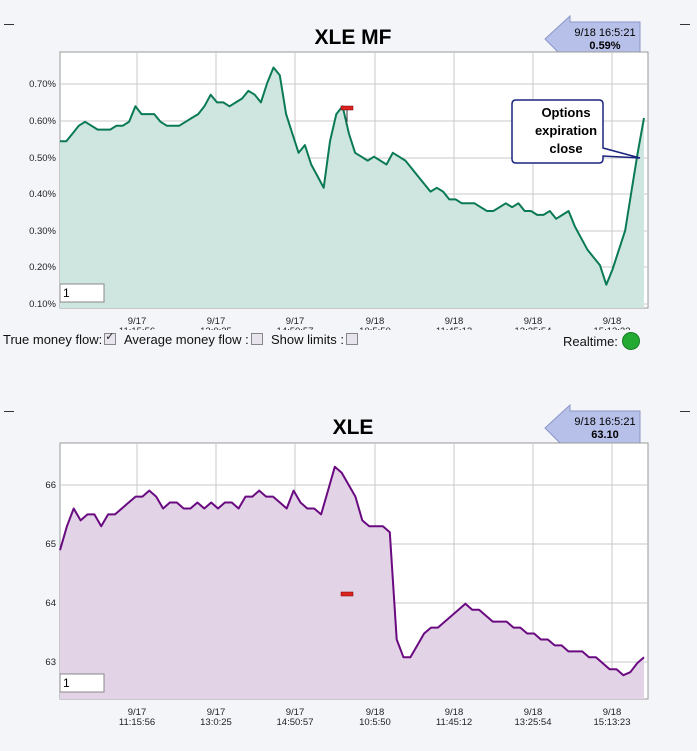  Describe the element at coordinates (604, 46) in the screenshot. I see `badge-value: 0.59%` at that location.